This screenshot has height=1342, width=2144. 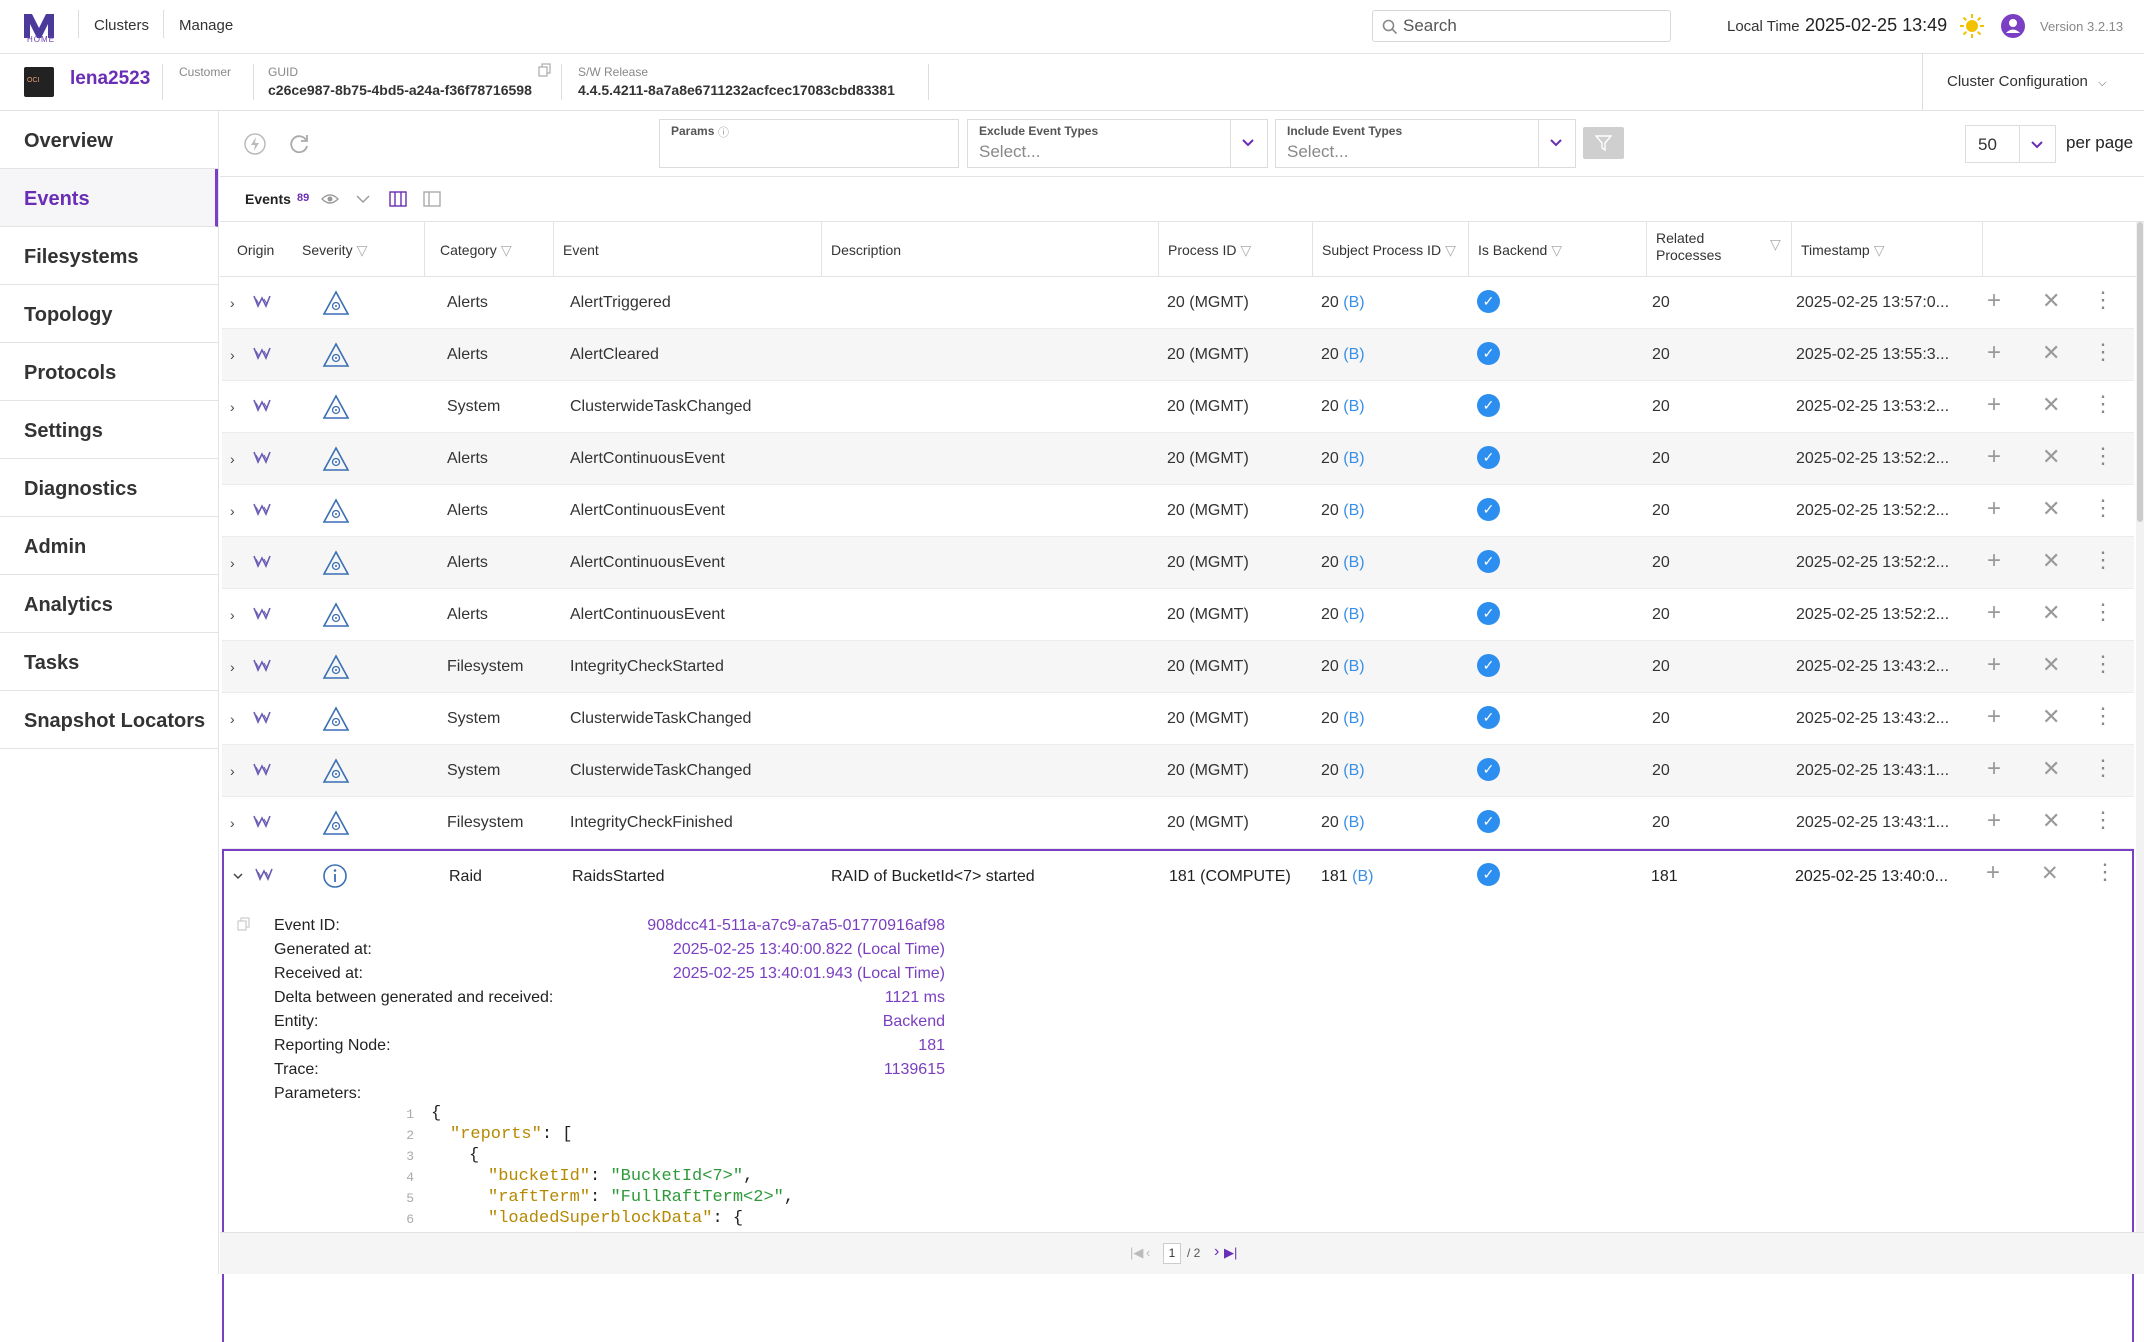 What do you see at coordinates (255, 144) in the screenshot?
I see `live-icon` at bounding box center [255, 144].